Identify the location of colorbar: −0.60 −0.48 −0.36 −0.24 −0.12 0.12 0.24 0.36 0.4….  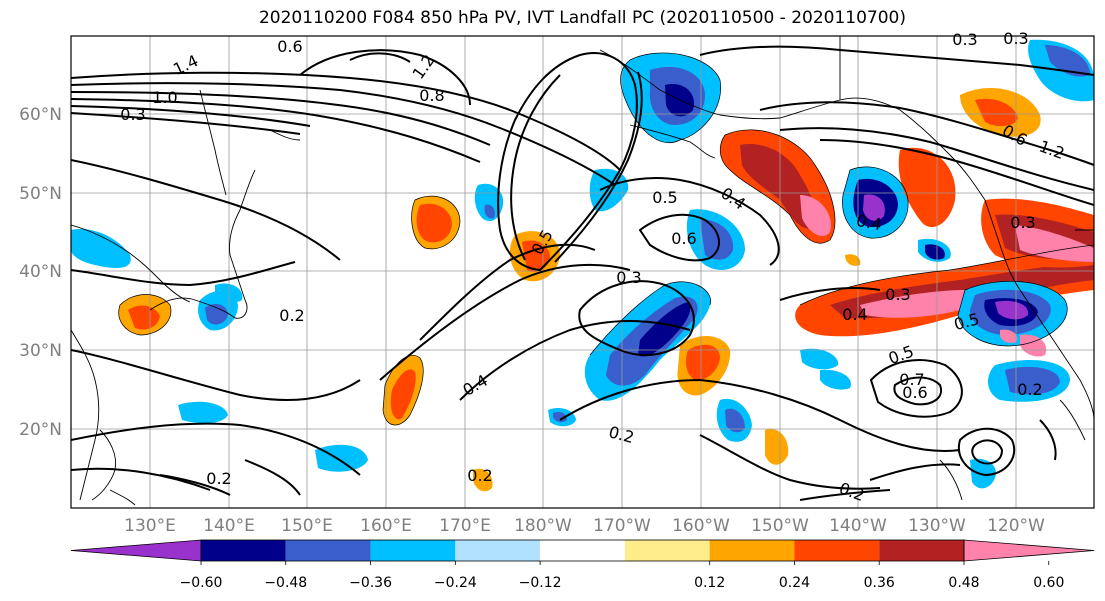
(582, 565).